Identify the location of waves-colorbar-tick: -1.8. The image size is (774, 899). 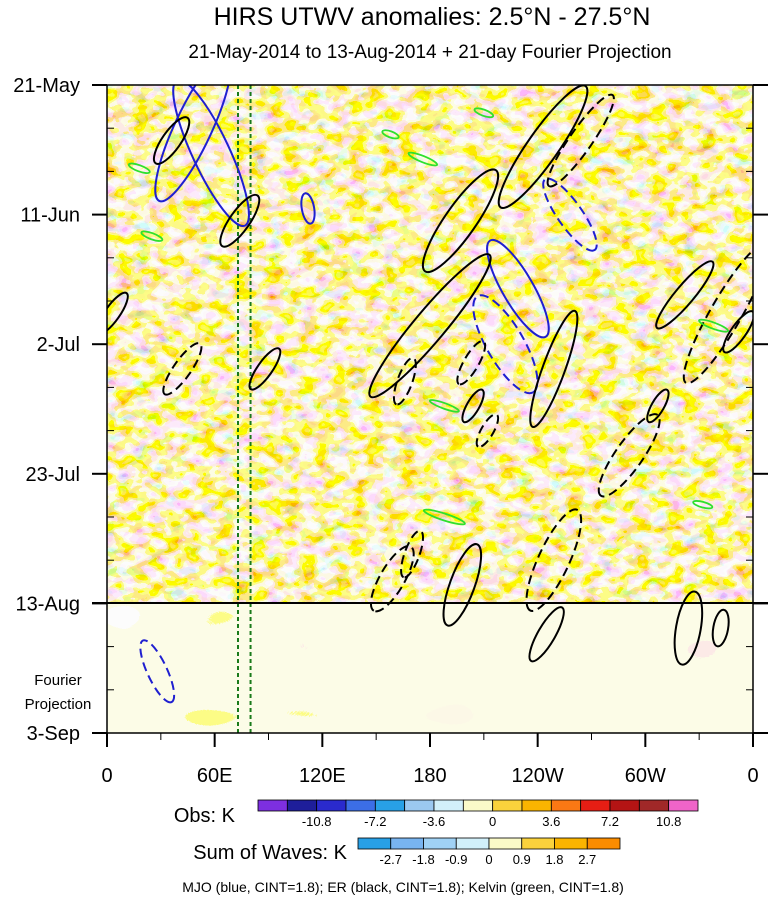
(423, 859).